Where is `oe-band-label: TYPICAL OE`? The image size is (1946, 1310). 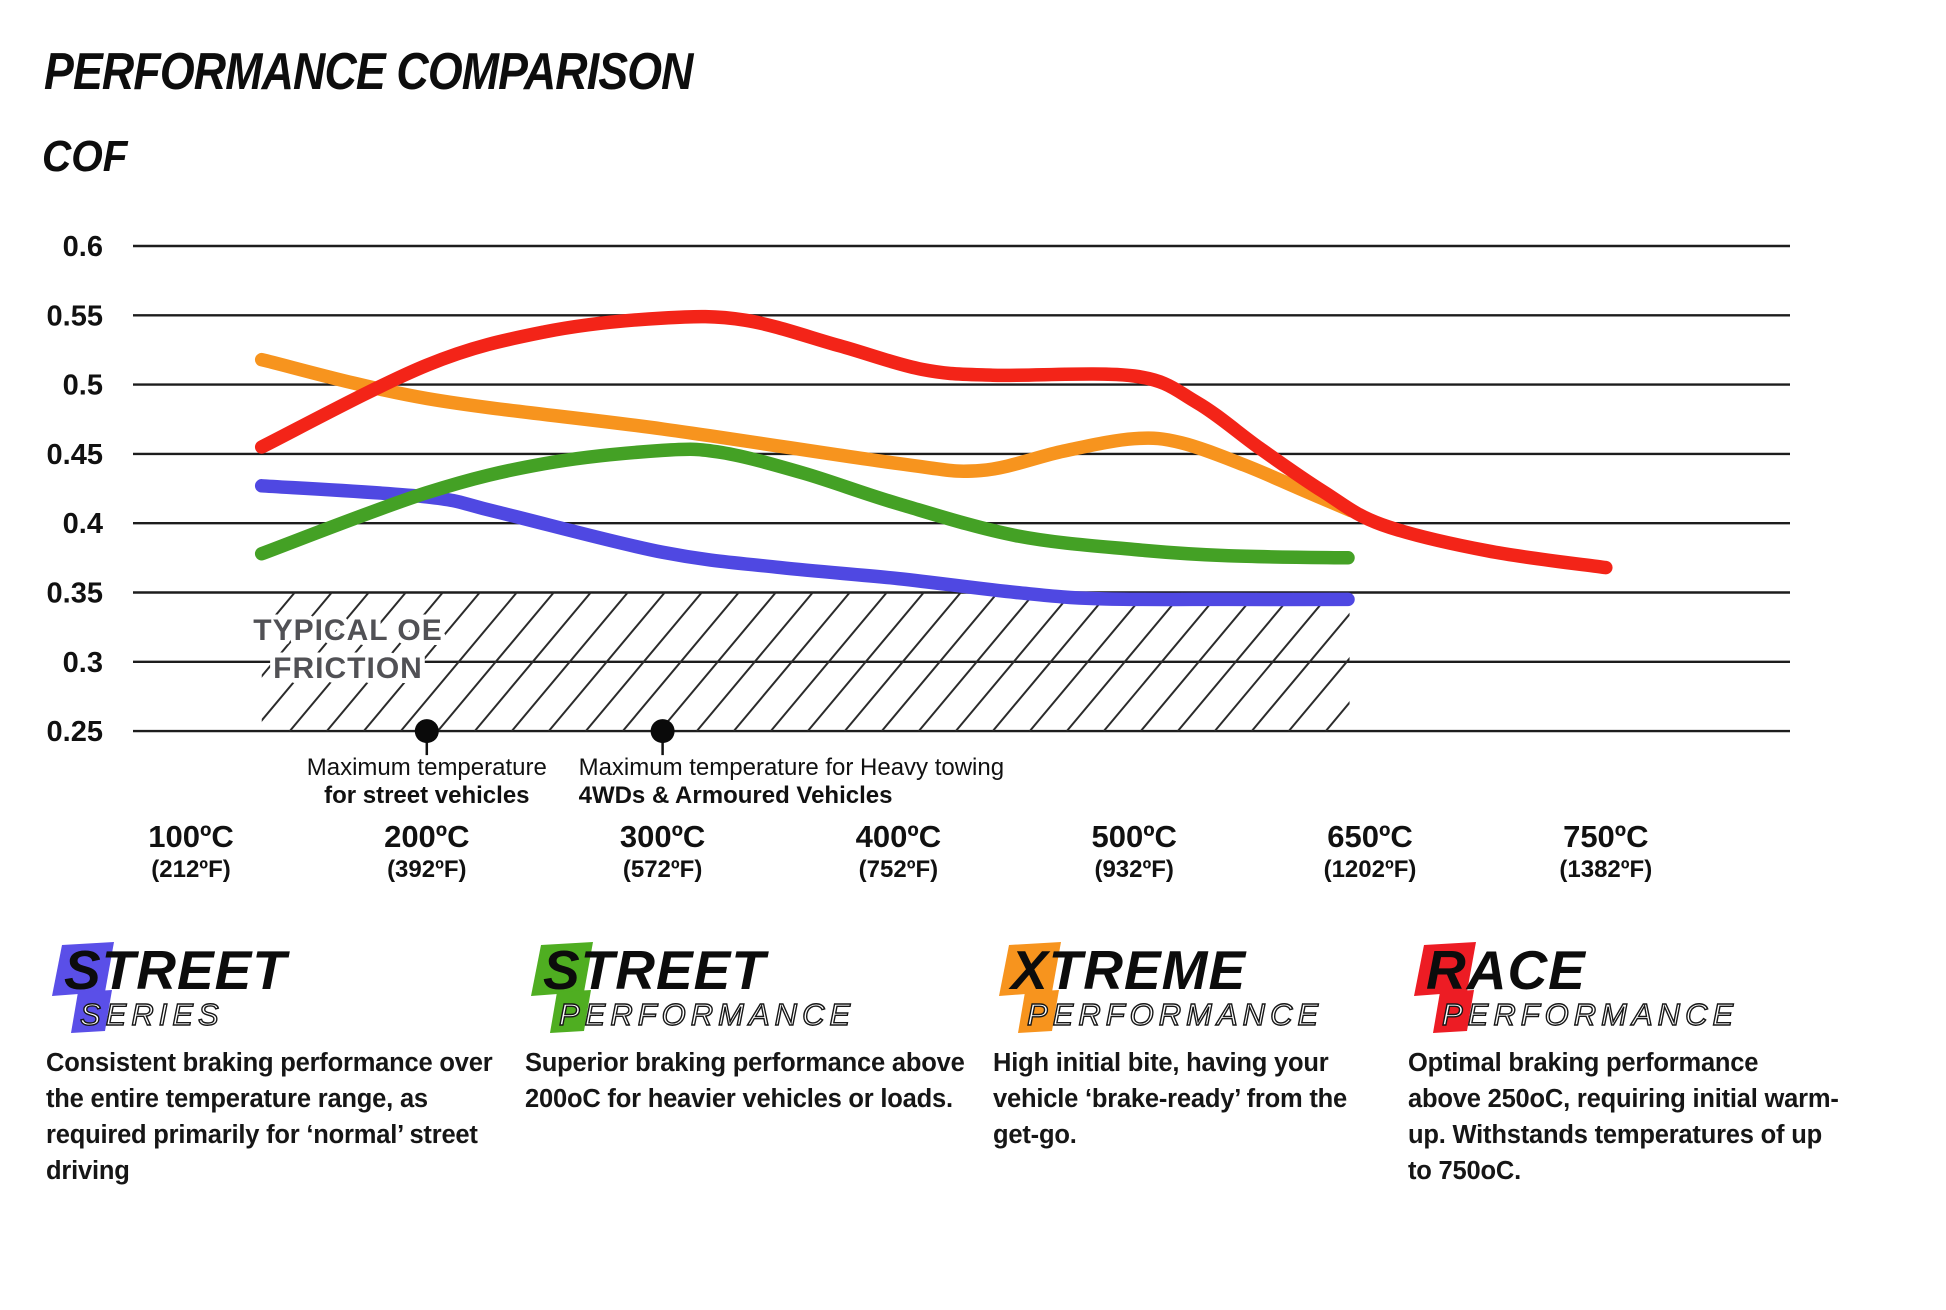 oe-band-label: TYPICAL OE is located at coordinates (347, 630).